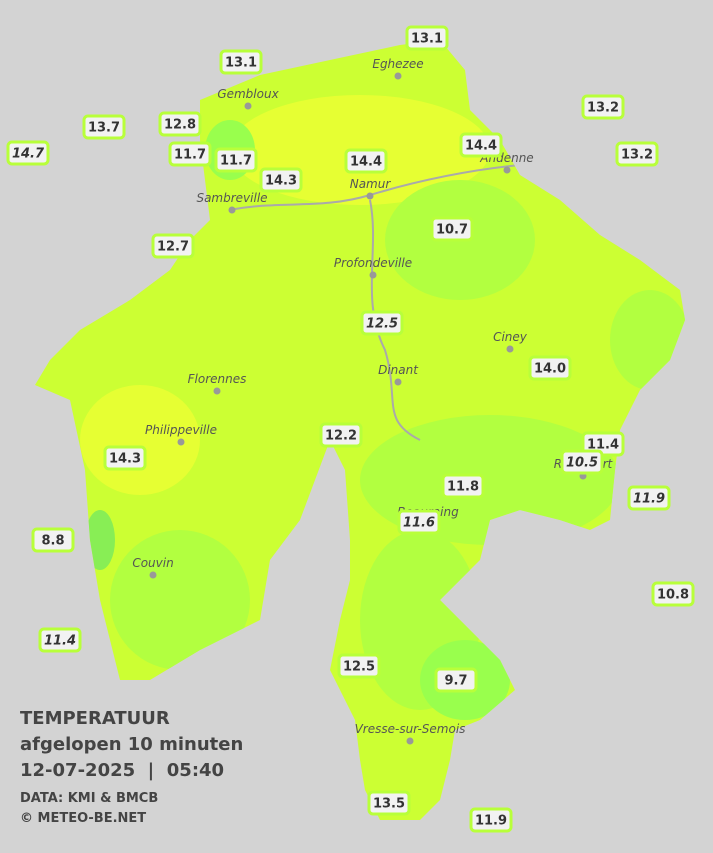  I want to click on station-value: 11.8, so click(463, 487).